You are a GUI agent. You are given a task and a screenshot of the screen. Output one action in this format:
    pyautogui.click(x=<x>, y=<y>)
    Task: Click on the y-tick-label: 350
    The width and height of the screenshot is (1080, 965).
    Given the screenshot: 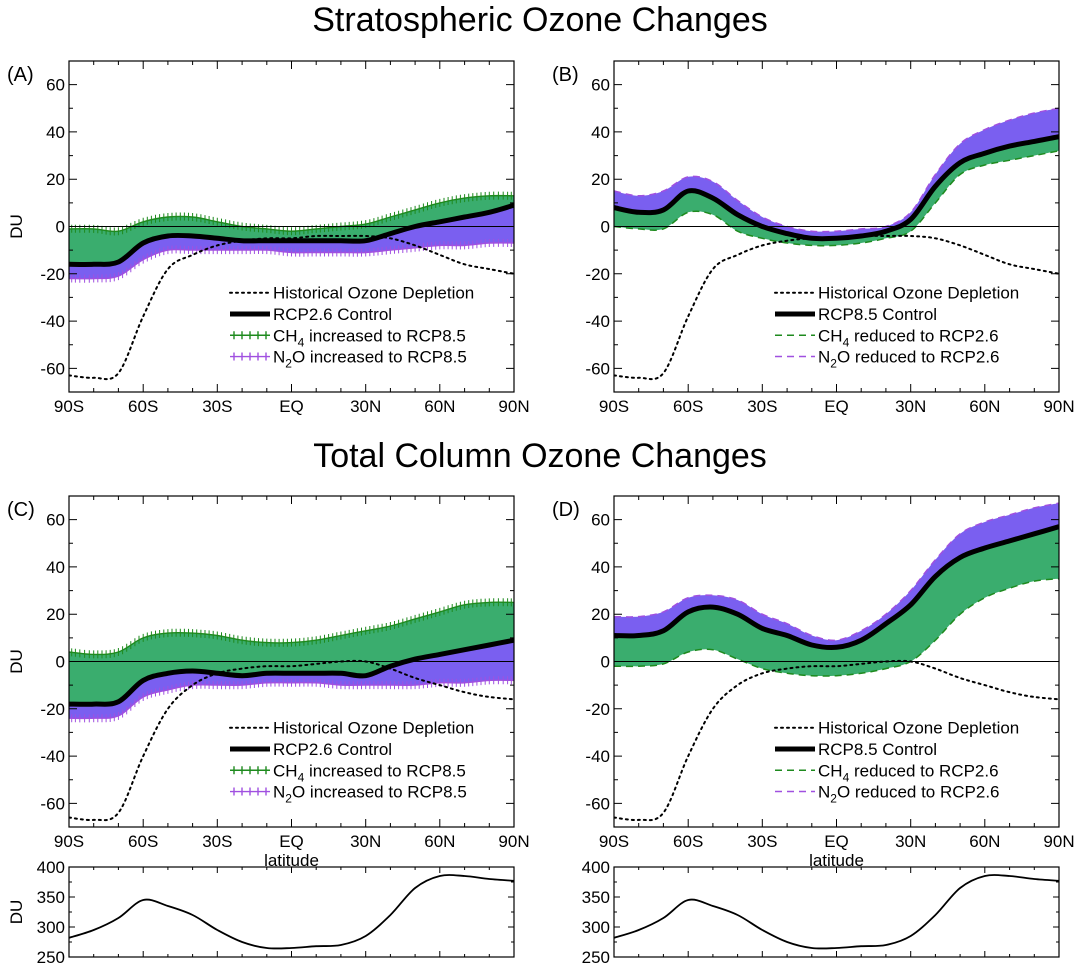 What is the action you would take?
    pyautogui.click(x=596, y=897)
    